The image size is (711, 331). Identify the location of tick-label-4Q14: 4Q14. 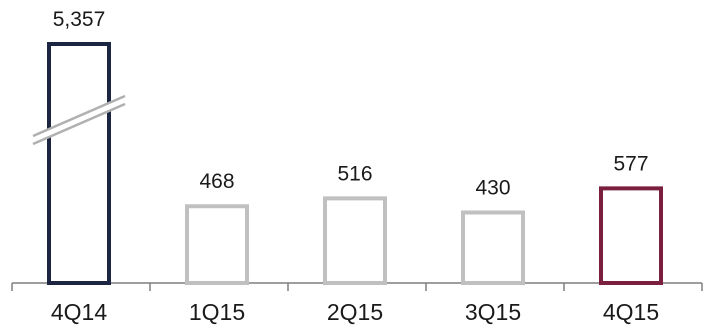
(79, 312).